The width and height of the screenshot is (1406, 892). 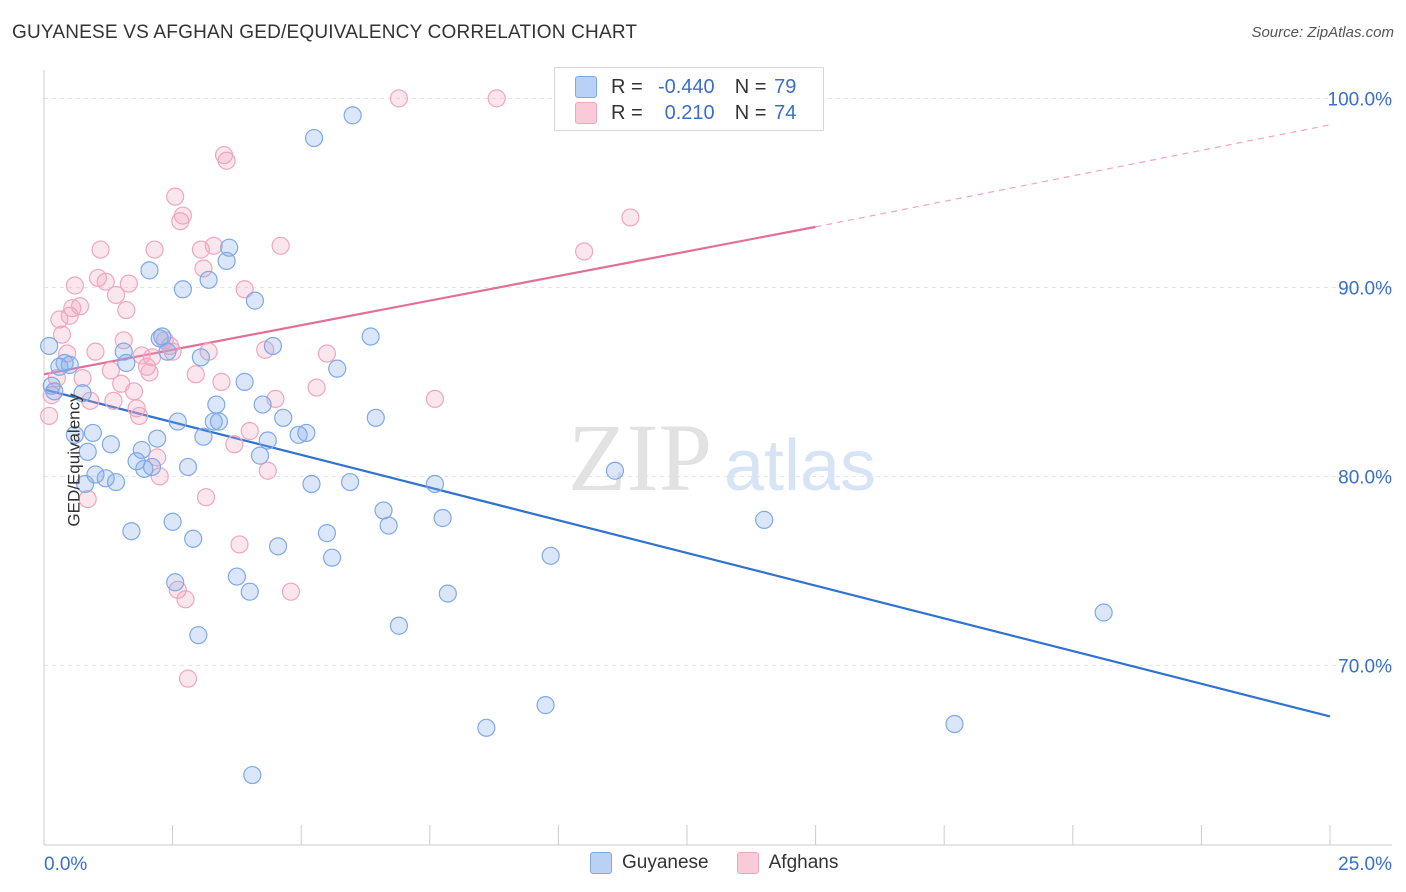 I want to click on series-legend: Guyanese Afghans, so click(x=728, y=863).